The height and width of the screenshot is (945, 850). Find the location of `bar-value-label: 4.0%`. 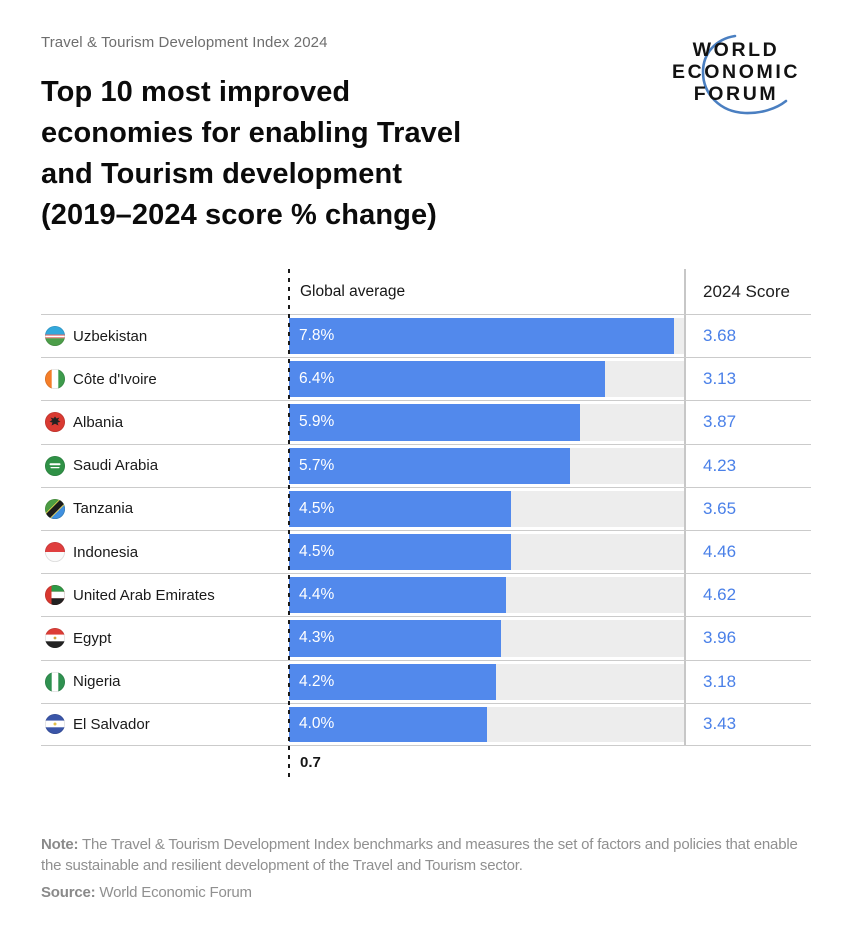

bar-value-label: 4.0% is located at coordinates (317, 724).